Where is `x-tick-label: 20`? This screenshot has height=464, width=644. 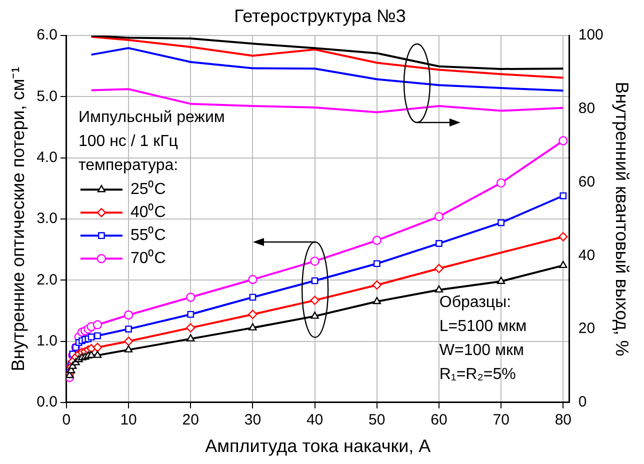 x-tick-label: 20 is located at coordinates (190, 420).